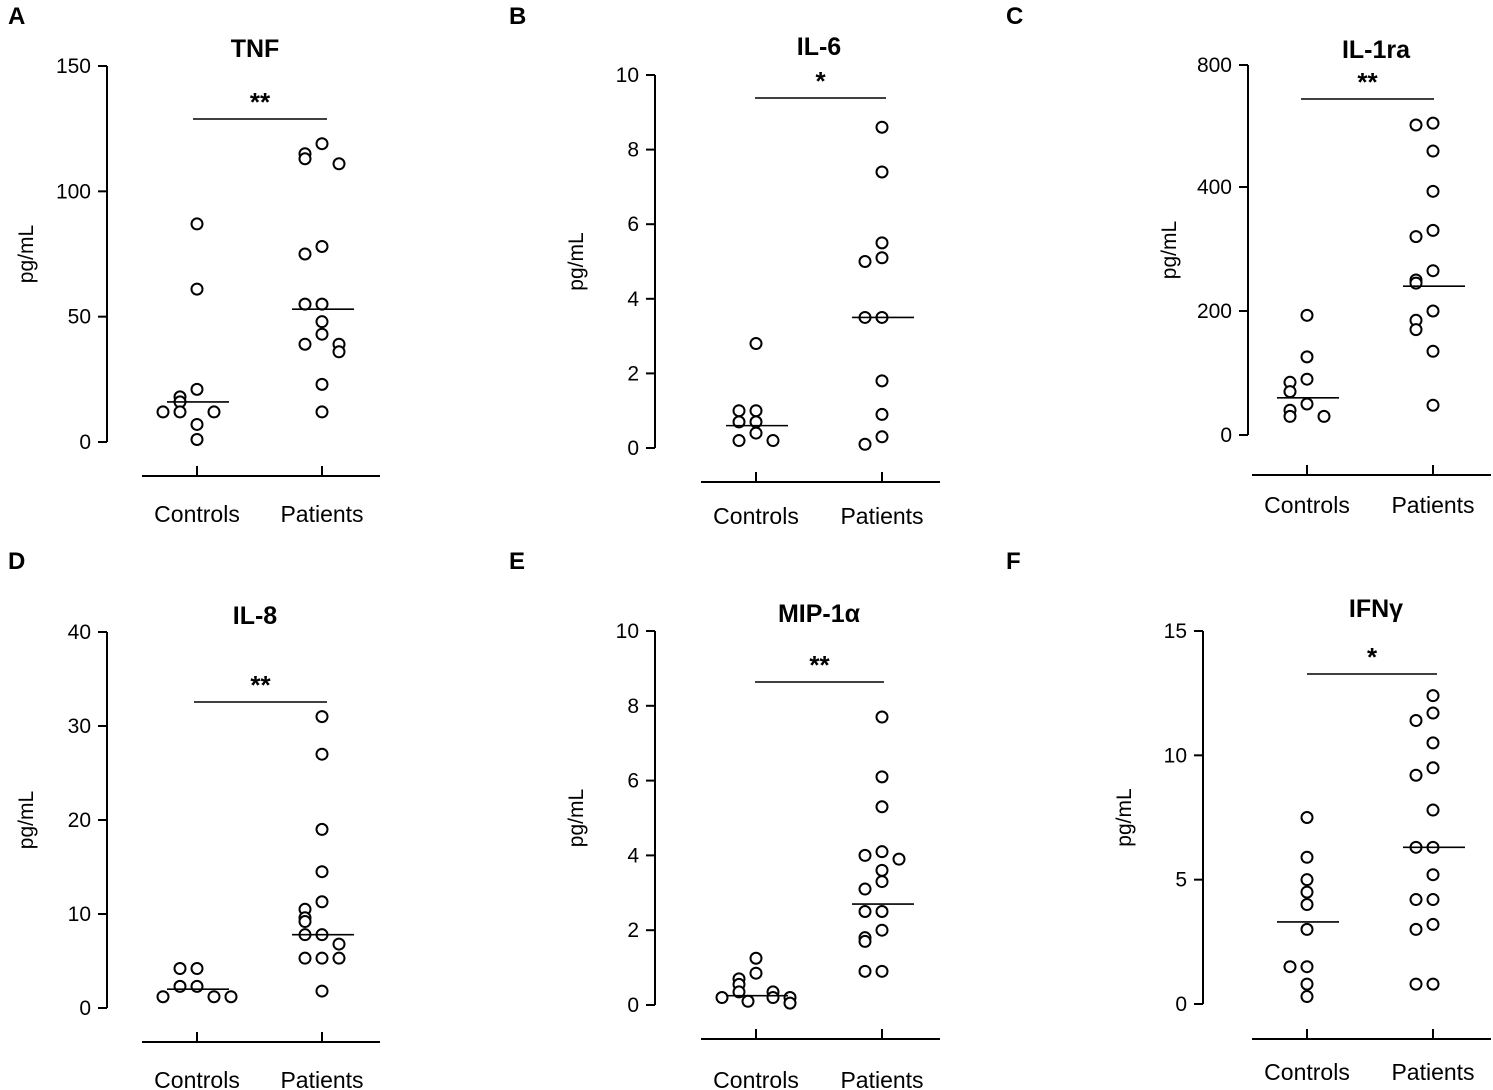 The width and height of the screenshot is (1493, 1090). I want to click on significance-label: **, so click(1367, 82).